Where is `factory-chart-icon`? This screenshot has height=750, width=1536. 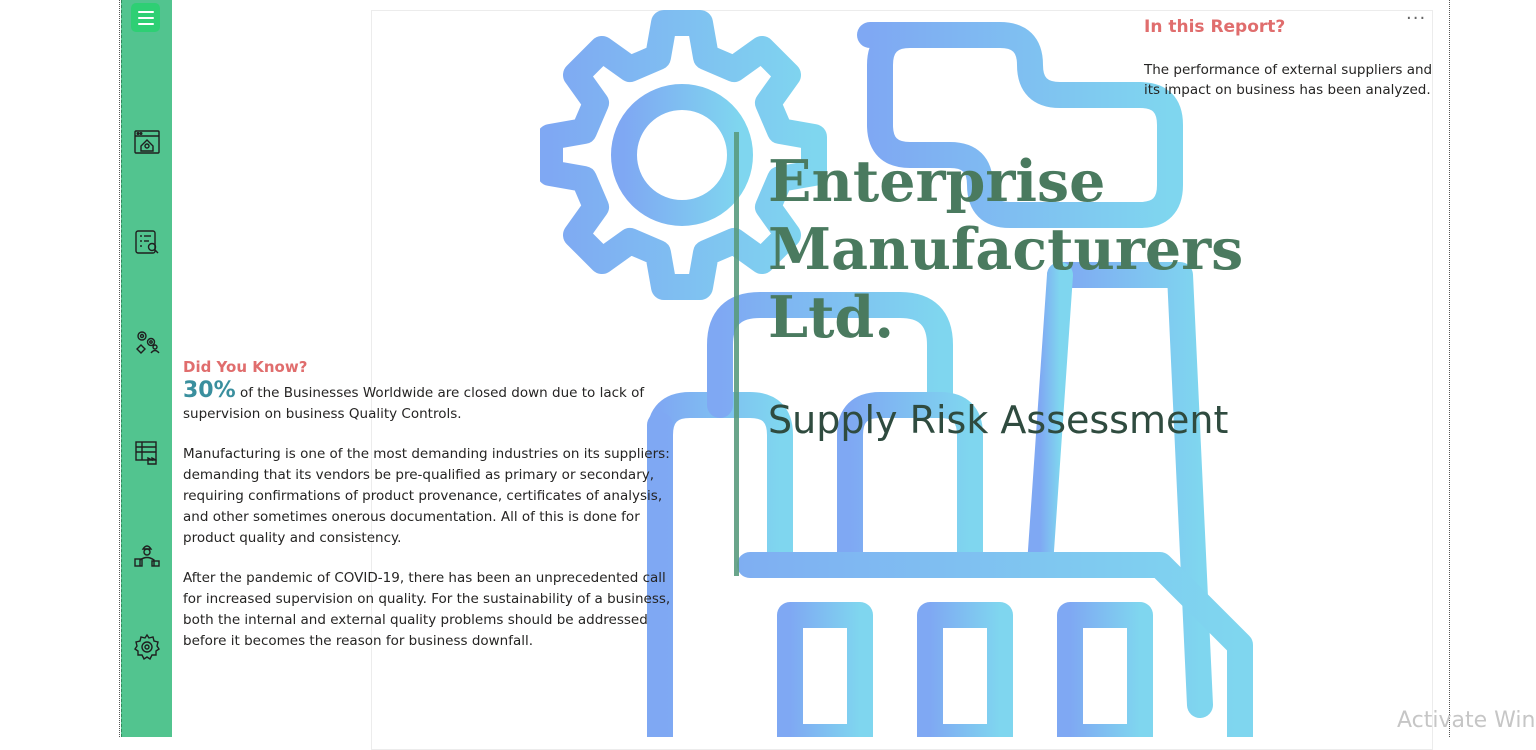
factory-chart-icon is located at coordinates (147, 453).